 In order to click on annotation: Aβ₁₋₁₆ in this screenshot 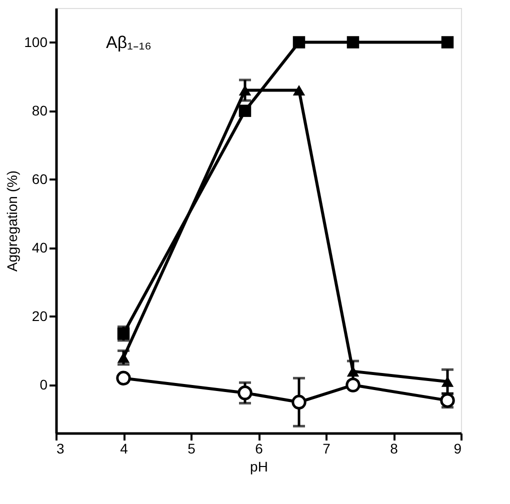, I will do `click(129, 42)`.